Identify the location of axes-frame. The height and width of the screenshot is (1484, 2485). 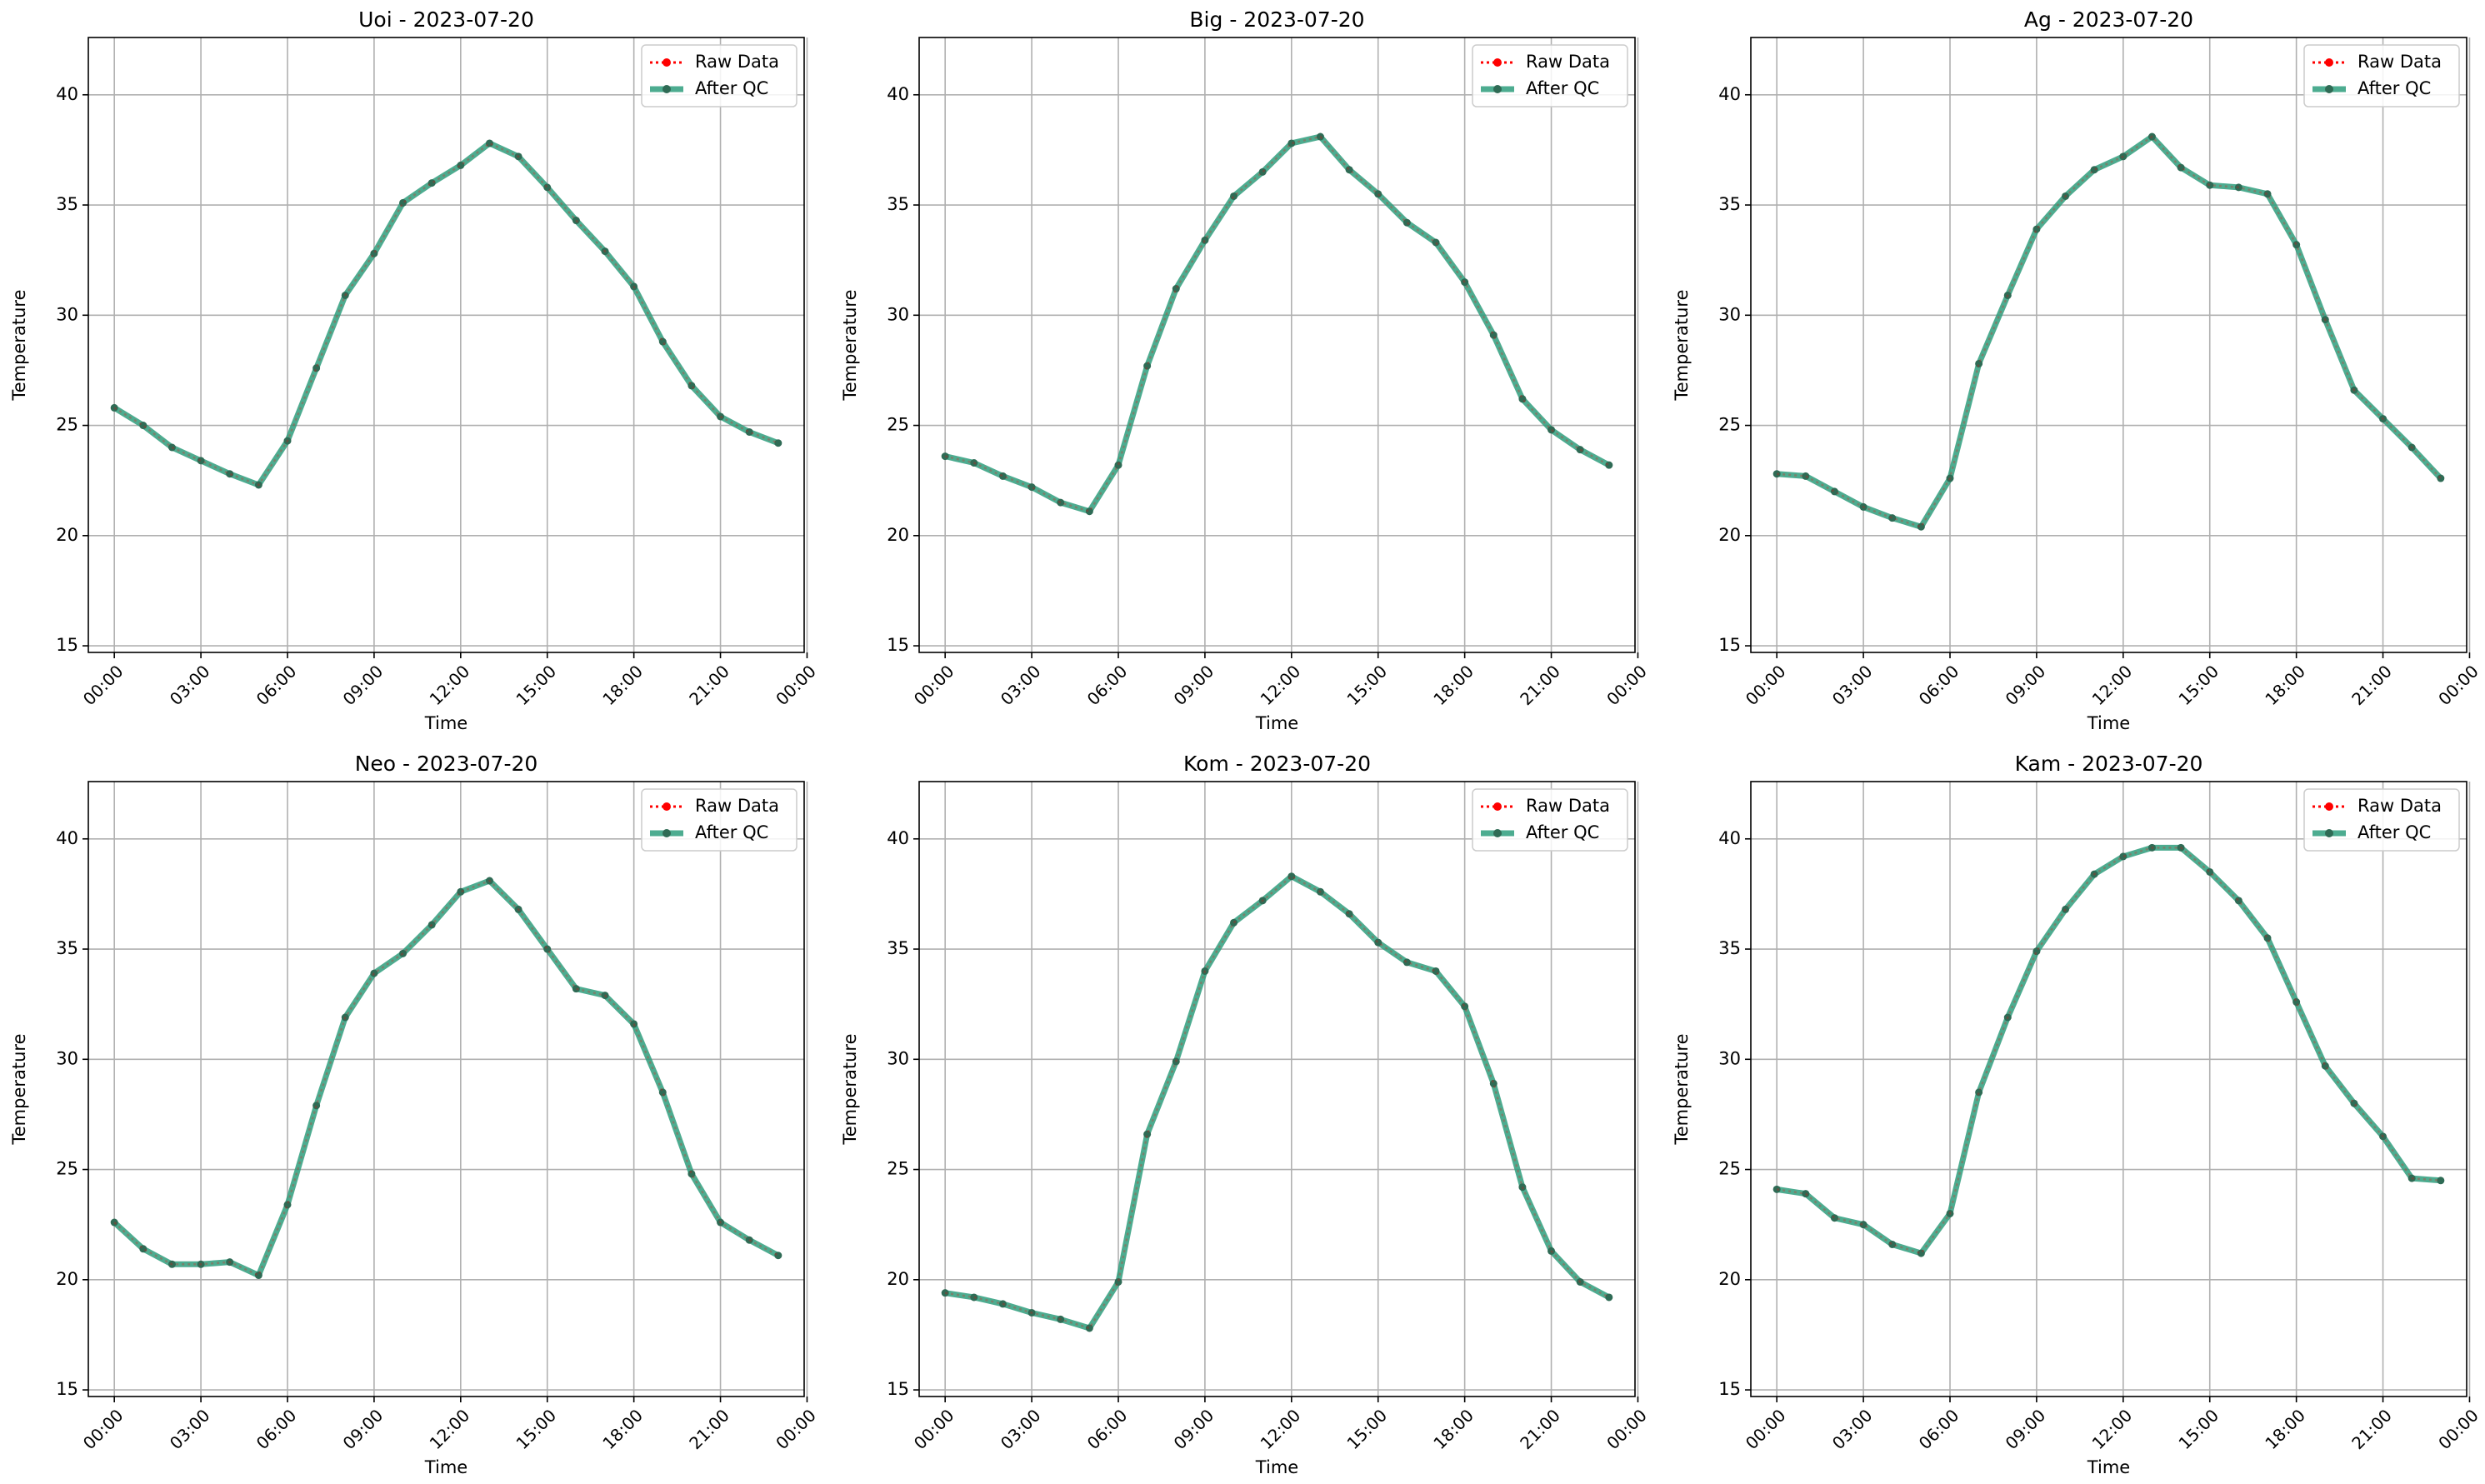
(1277, 345).